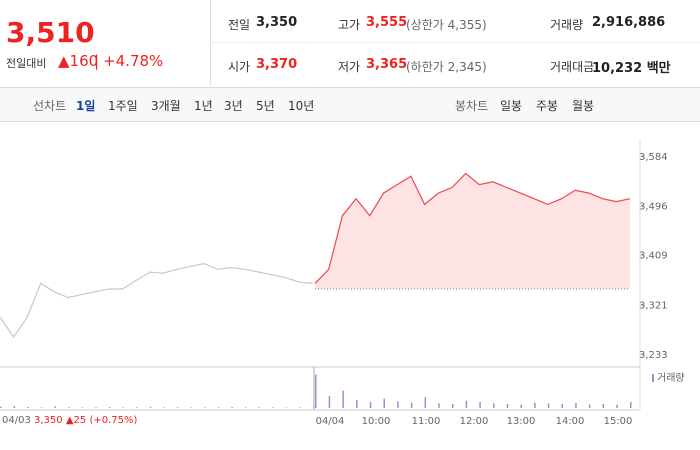 The width and height of the screenshot is (700, 450). What do you see at coordinates (233, 106) in the screenshot?
I see `tab: 3년` at bounding box center [233, 106].